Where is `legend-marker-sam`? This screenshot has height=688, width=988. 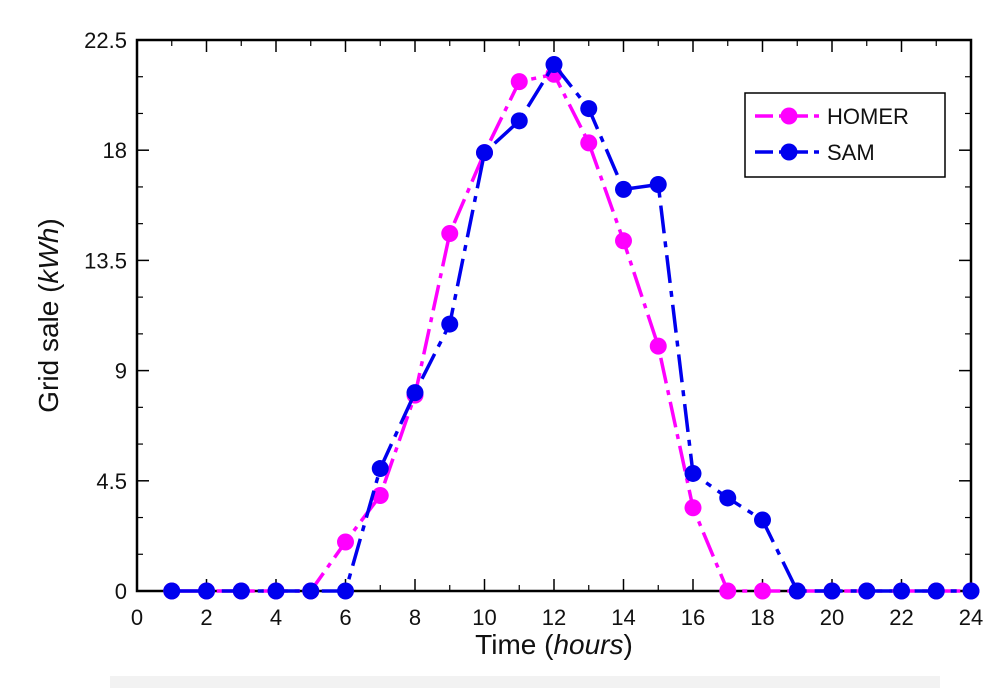 legend-marker-sam is located at coordinates (789, 152).